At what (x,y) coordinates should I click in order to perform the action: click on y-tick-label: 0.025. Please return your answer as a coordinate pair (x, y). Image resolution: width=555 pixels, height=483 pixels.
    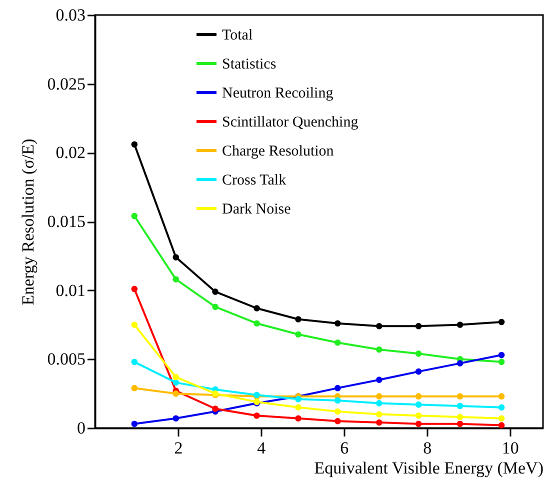
    Looking at the image, I should click on (66, 84).